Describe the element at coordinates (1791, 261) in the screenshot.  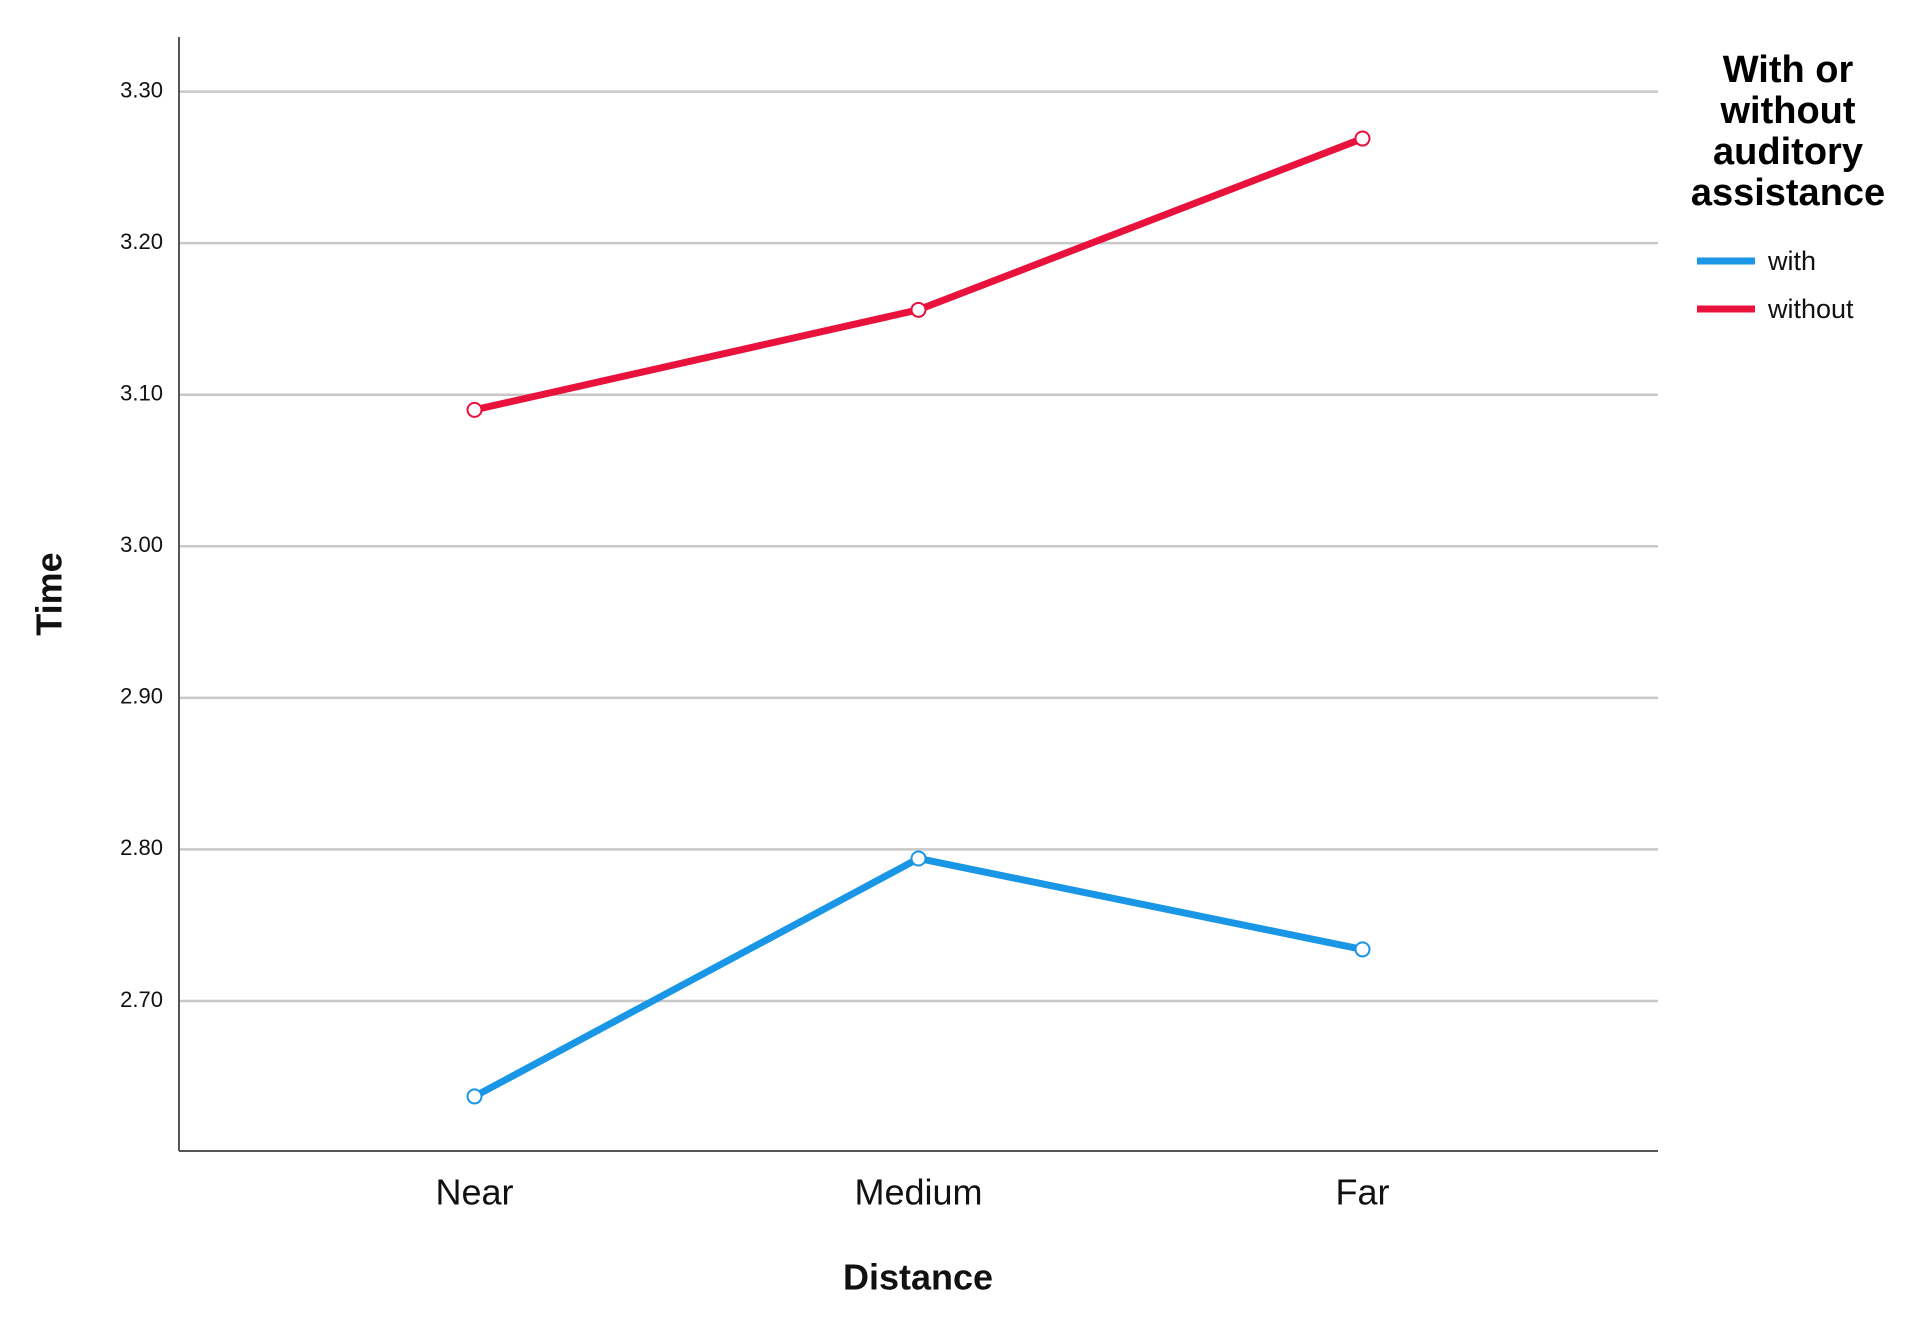
I see `legend-label: with` at that location.